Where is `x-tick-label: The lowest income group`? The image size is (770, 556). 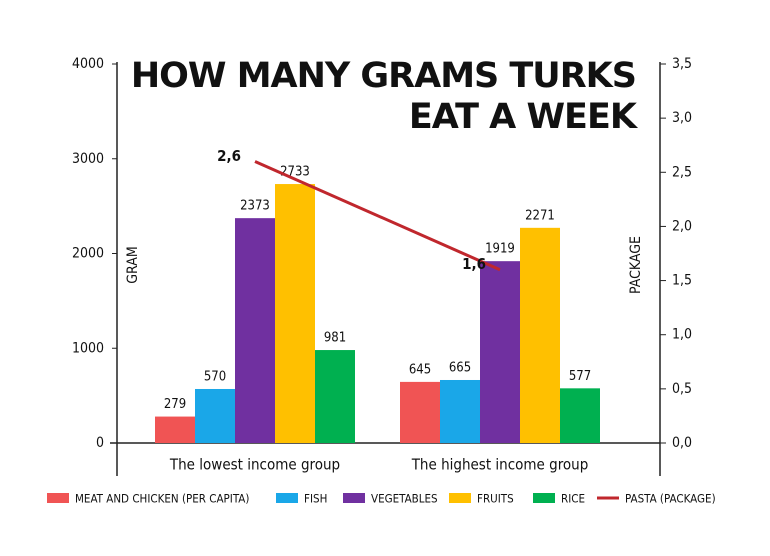
x-tick-label: The lowest income group is located at coordinates (254, 465).